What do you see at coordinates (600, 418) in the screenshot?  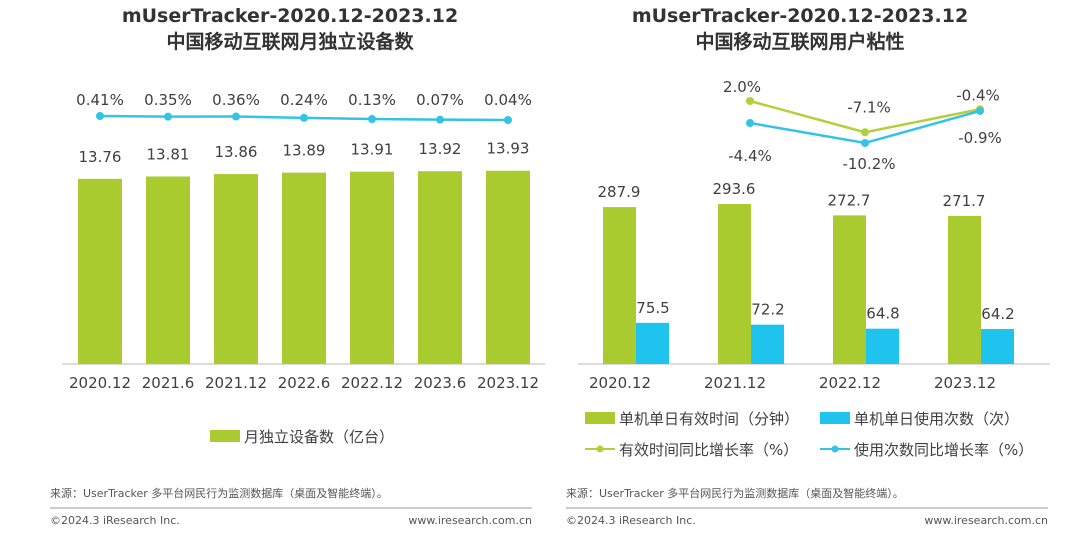 I see `legend-swatch-time` at bounding box center [600, 418].